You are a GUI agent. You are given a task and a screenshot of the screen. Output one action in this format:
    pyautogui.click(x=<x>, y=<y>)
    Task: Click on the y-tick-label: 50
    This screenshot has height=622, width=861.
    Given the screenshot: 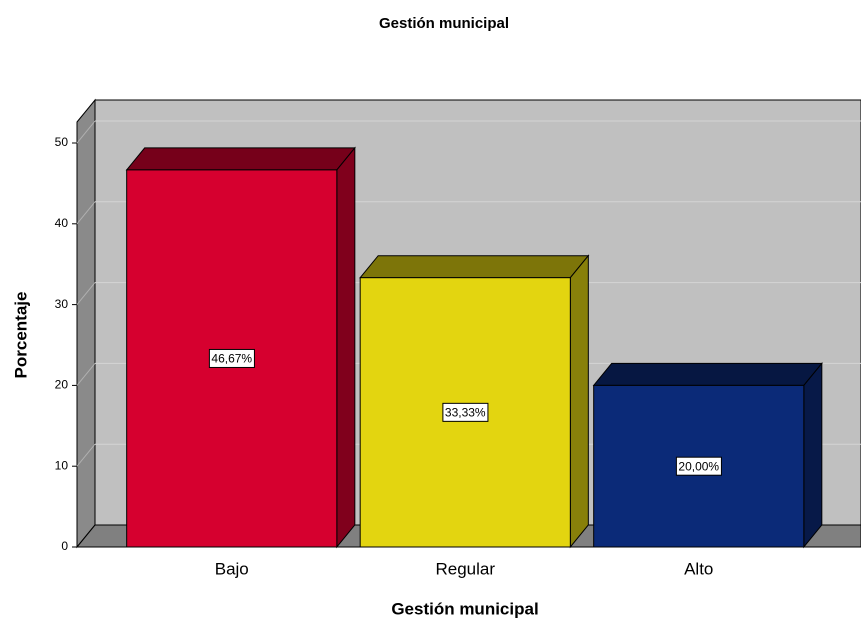 What is the action you would take?
    pyautogui.click(x=62, y=142)
    